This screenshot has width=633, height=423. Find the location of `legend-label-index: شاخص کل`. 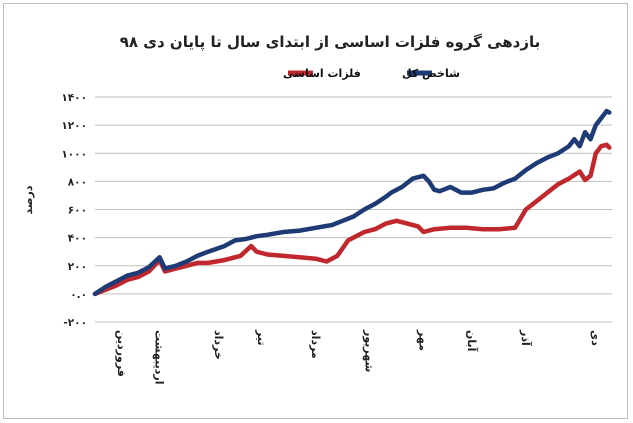

legend-label-index: شاخص کل is located at coordinates (431, 73).